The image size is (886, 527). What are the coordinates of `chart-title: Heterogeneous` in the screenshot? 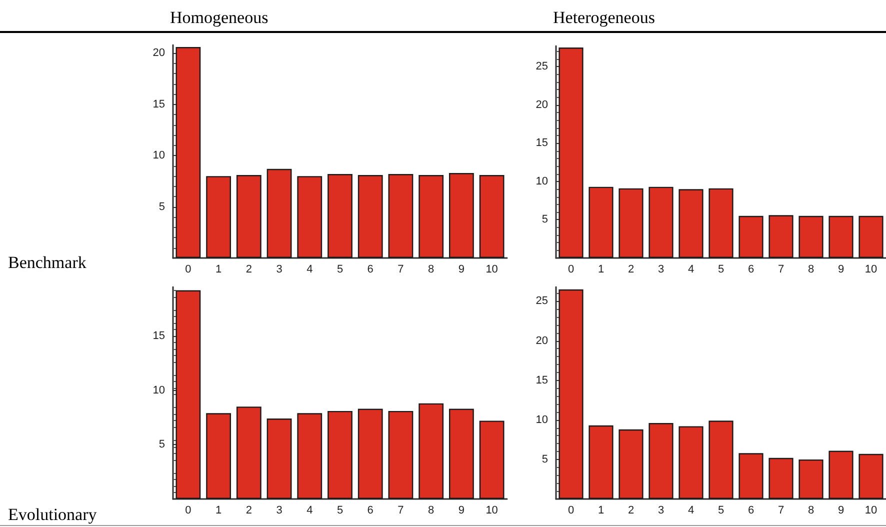 It's located at (604, 17).